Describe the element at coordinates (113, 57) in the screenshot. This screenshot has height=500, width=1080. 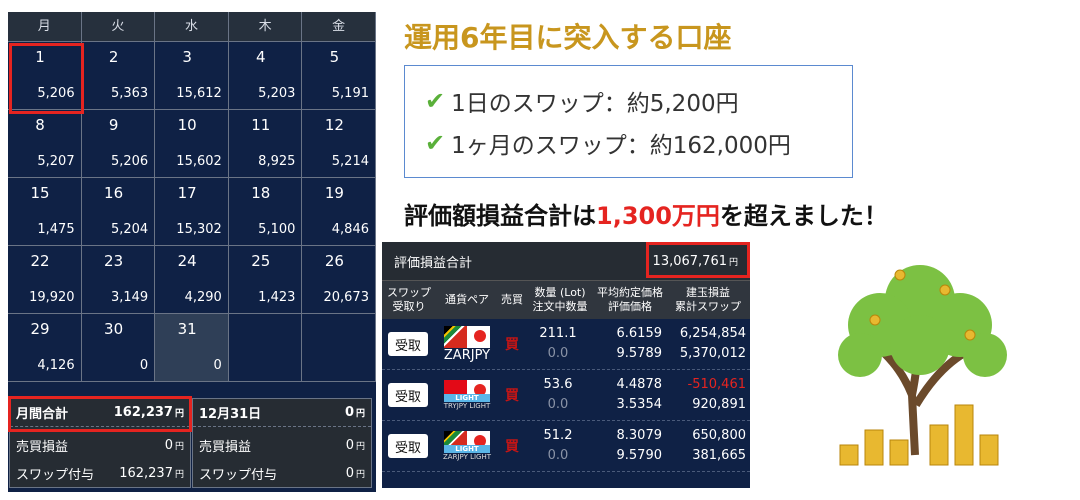
I see `day-number: 2` at that location.